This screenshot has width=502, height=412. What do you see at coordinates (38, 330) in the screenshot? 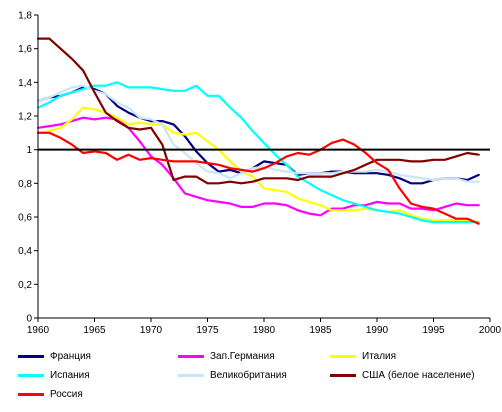
I see `x-tick-label: 1960` at bounding box center [38, 330].